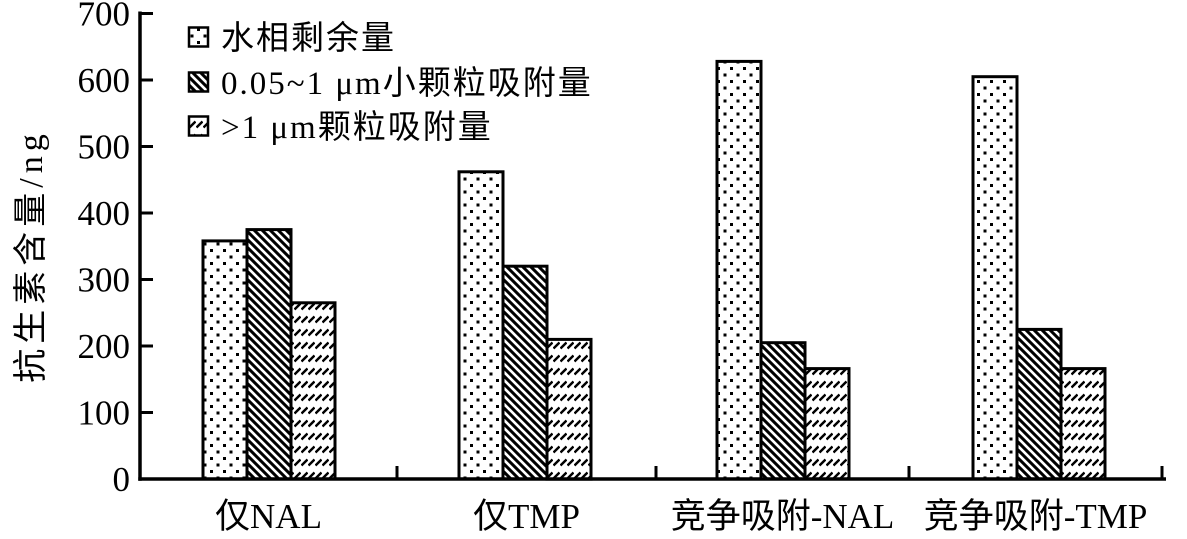 Image resolution: width=1187 pixels, height=539 pixels. I want to click on legend-swatch-dots, so click(198, 37).